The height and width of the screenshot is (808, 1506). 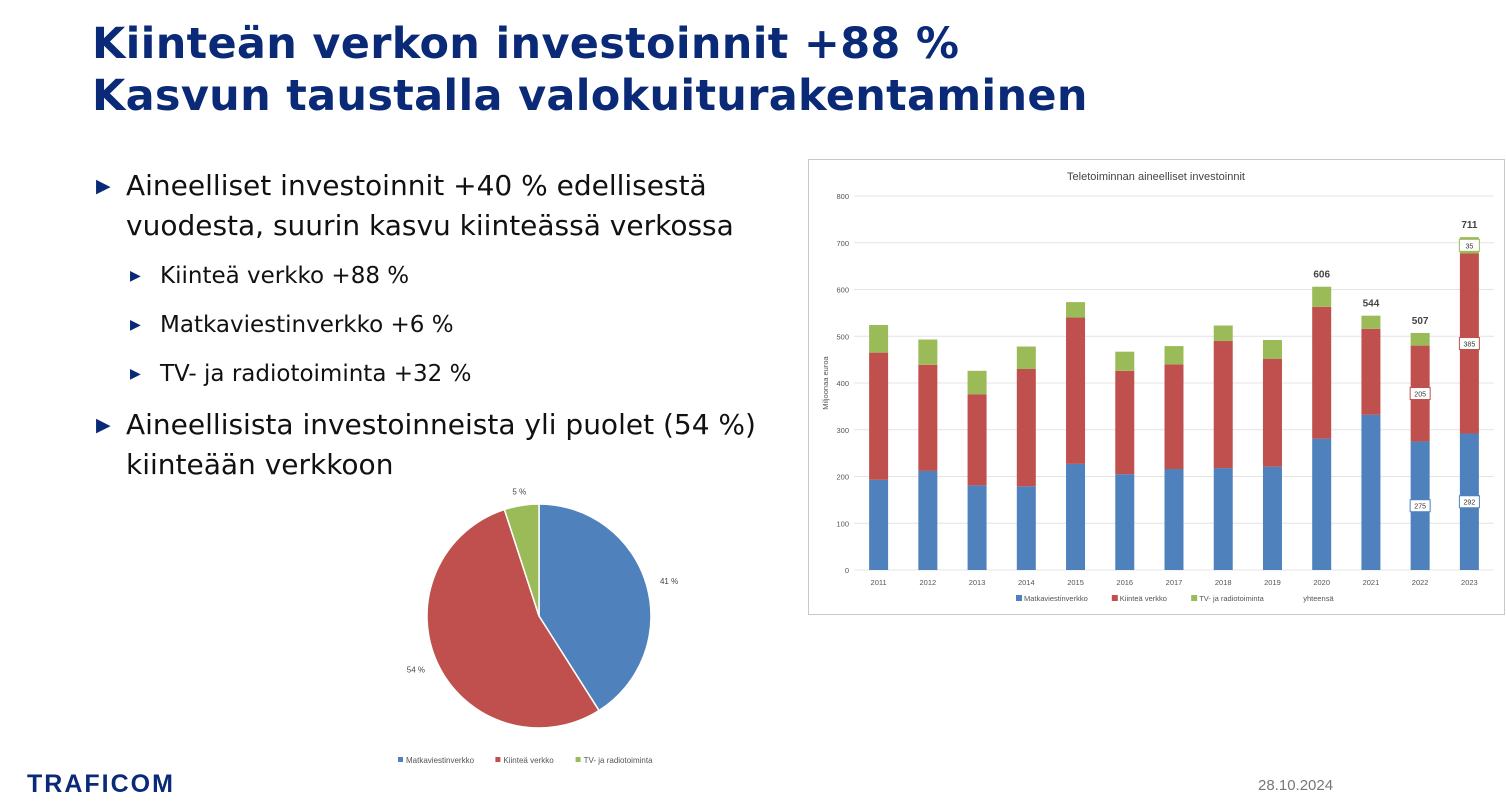 What do you see at coordinates (1321, 275) in the screenshot?
I see `total-label: 606` at bounding box center [1321, 275].